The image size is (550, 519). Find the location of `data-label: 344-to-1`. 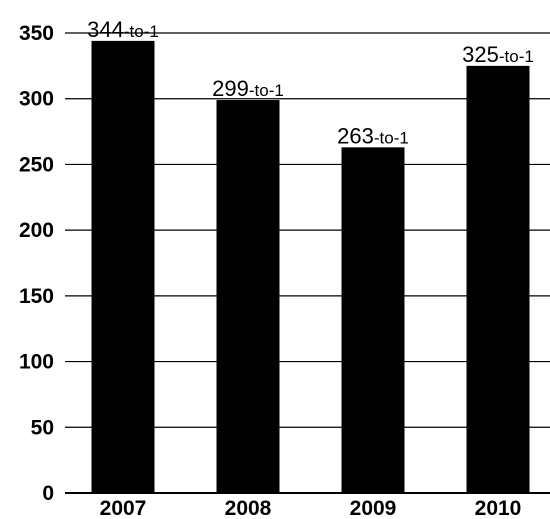

data-label: 344-to-1 is located at coordinates (123, 29).